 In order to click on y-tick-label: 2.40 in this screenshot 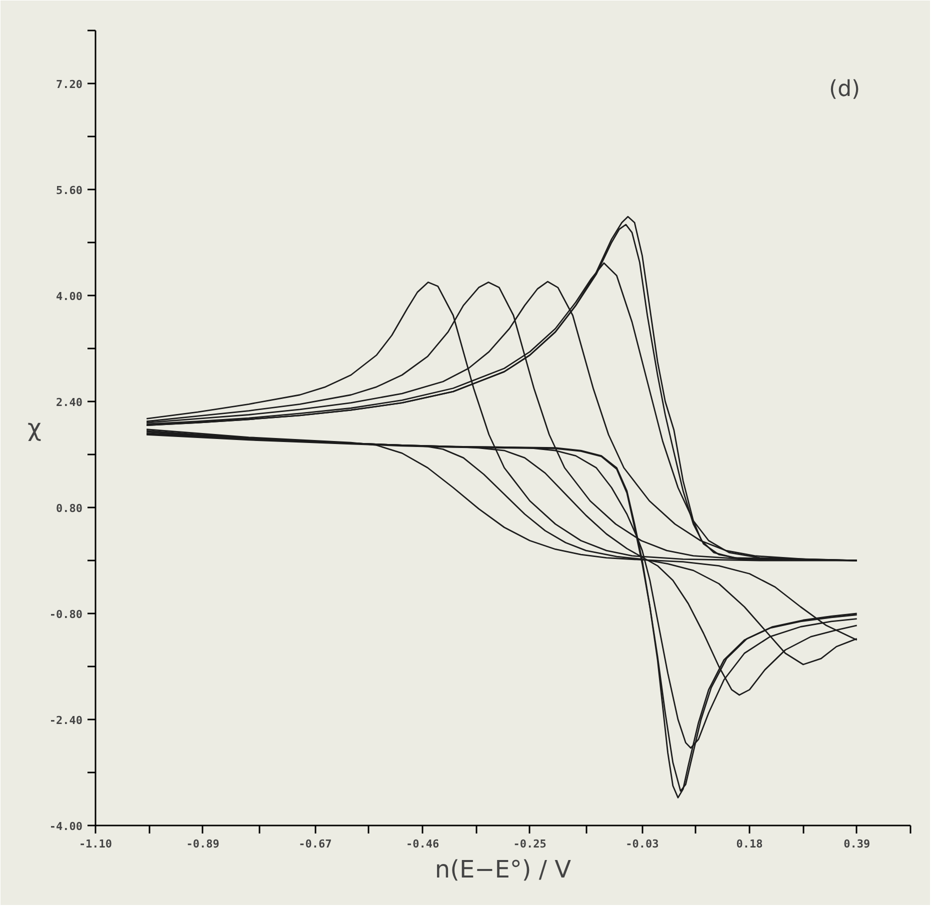, I will do `click(69, 402)`.